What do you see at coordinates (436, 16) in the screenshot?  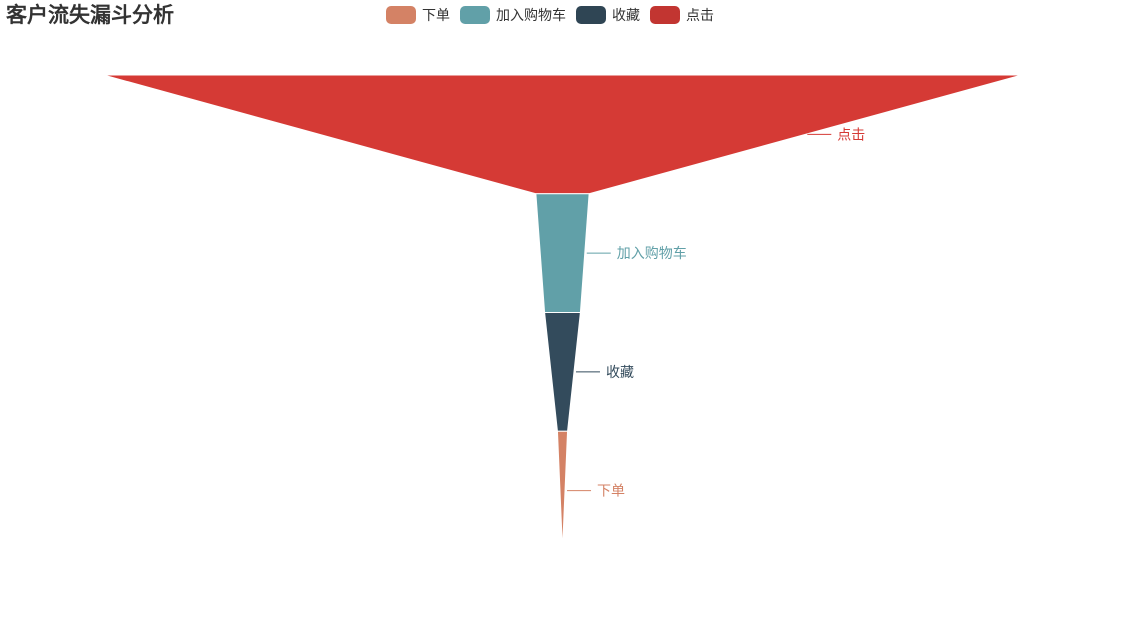 I see `legend-label: 下单` at bounding box center [436, 16].